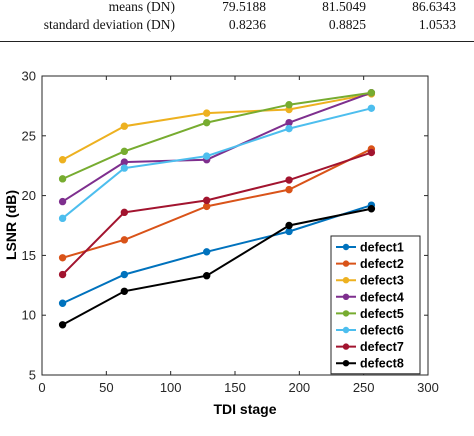  What do you see at coordinates (247, 24) in the screenshot?
I see `cell-value: 0.8236` at bounding box center [247, 24].